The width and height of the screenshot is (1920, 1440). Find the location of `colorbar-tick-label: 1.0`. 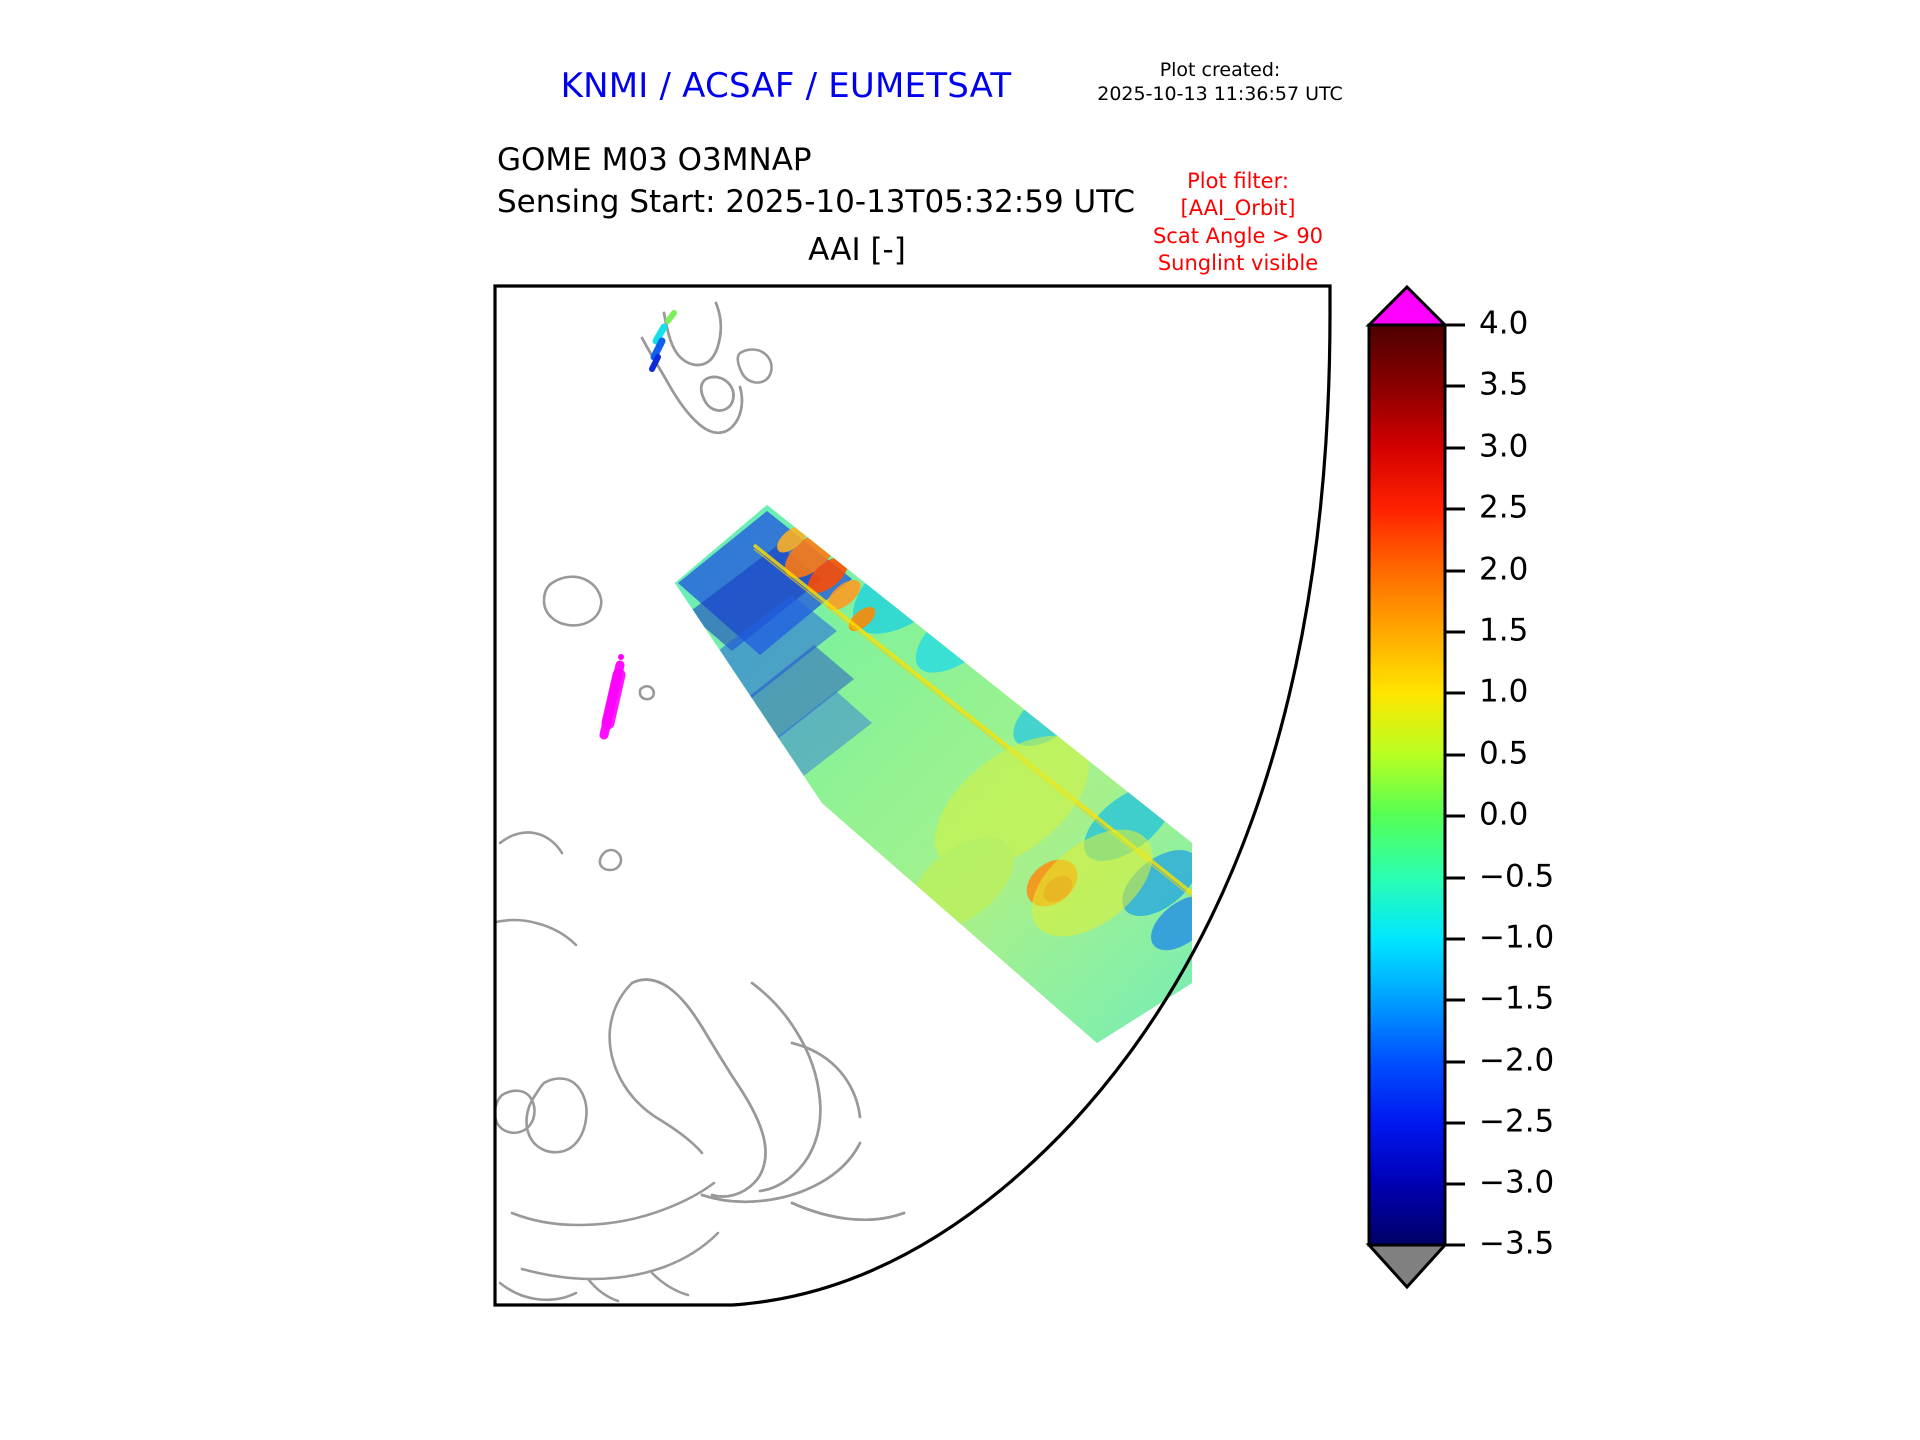

colorbar-tick-label: 1.0 is located at coordinates (1503, 692).